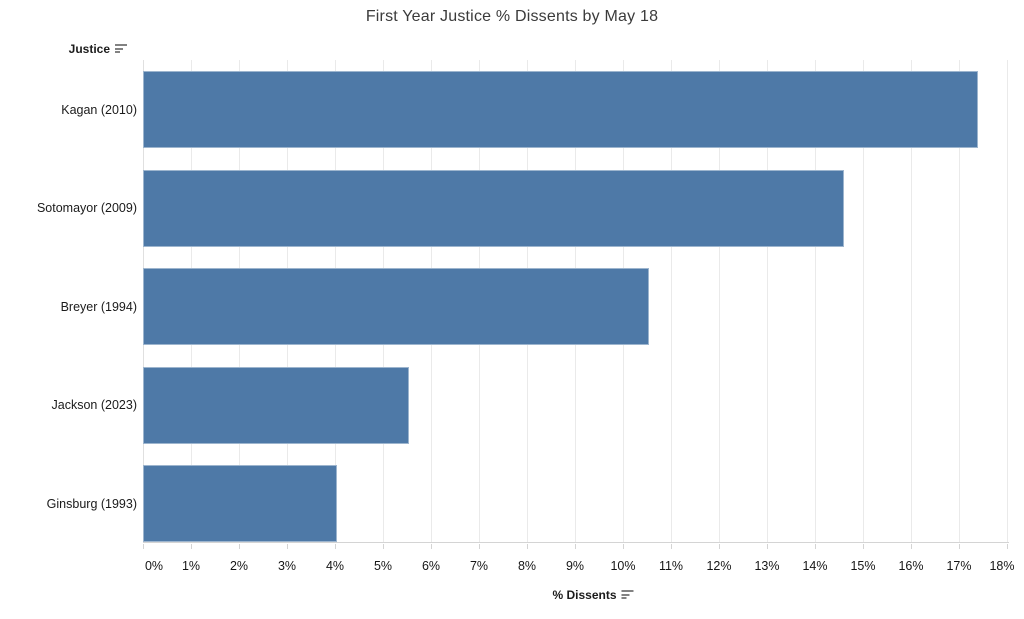  What do you see at coordinates (479, 566) in the screenshot?
I see `x-tick-label: 7%` at bounding box center [479, 566].